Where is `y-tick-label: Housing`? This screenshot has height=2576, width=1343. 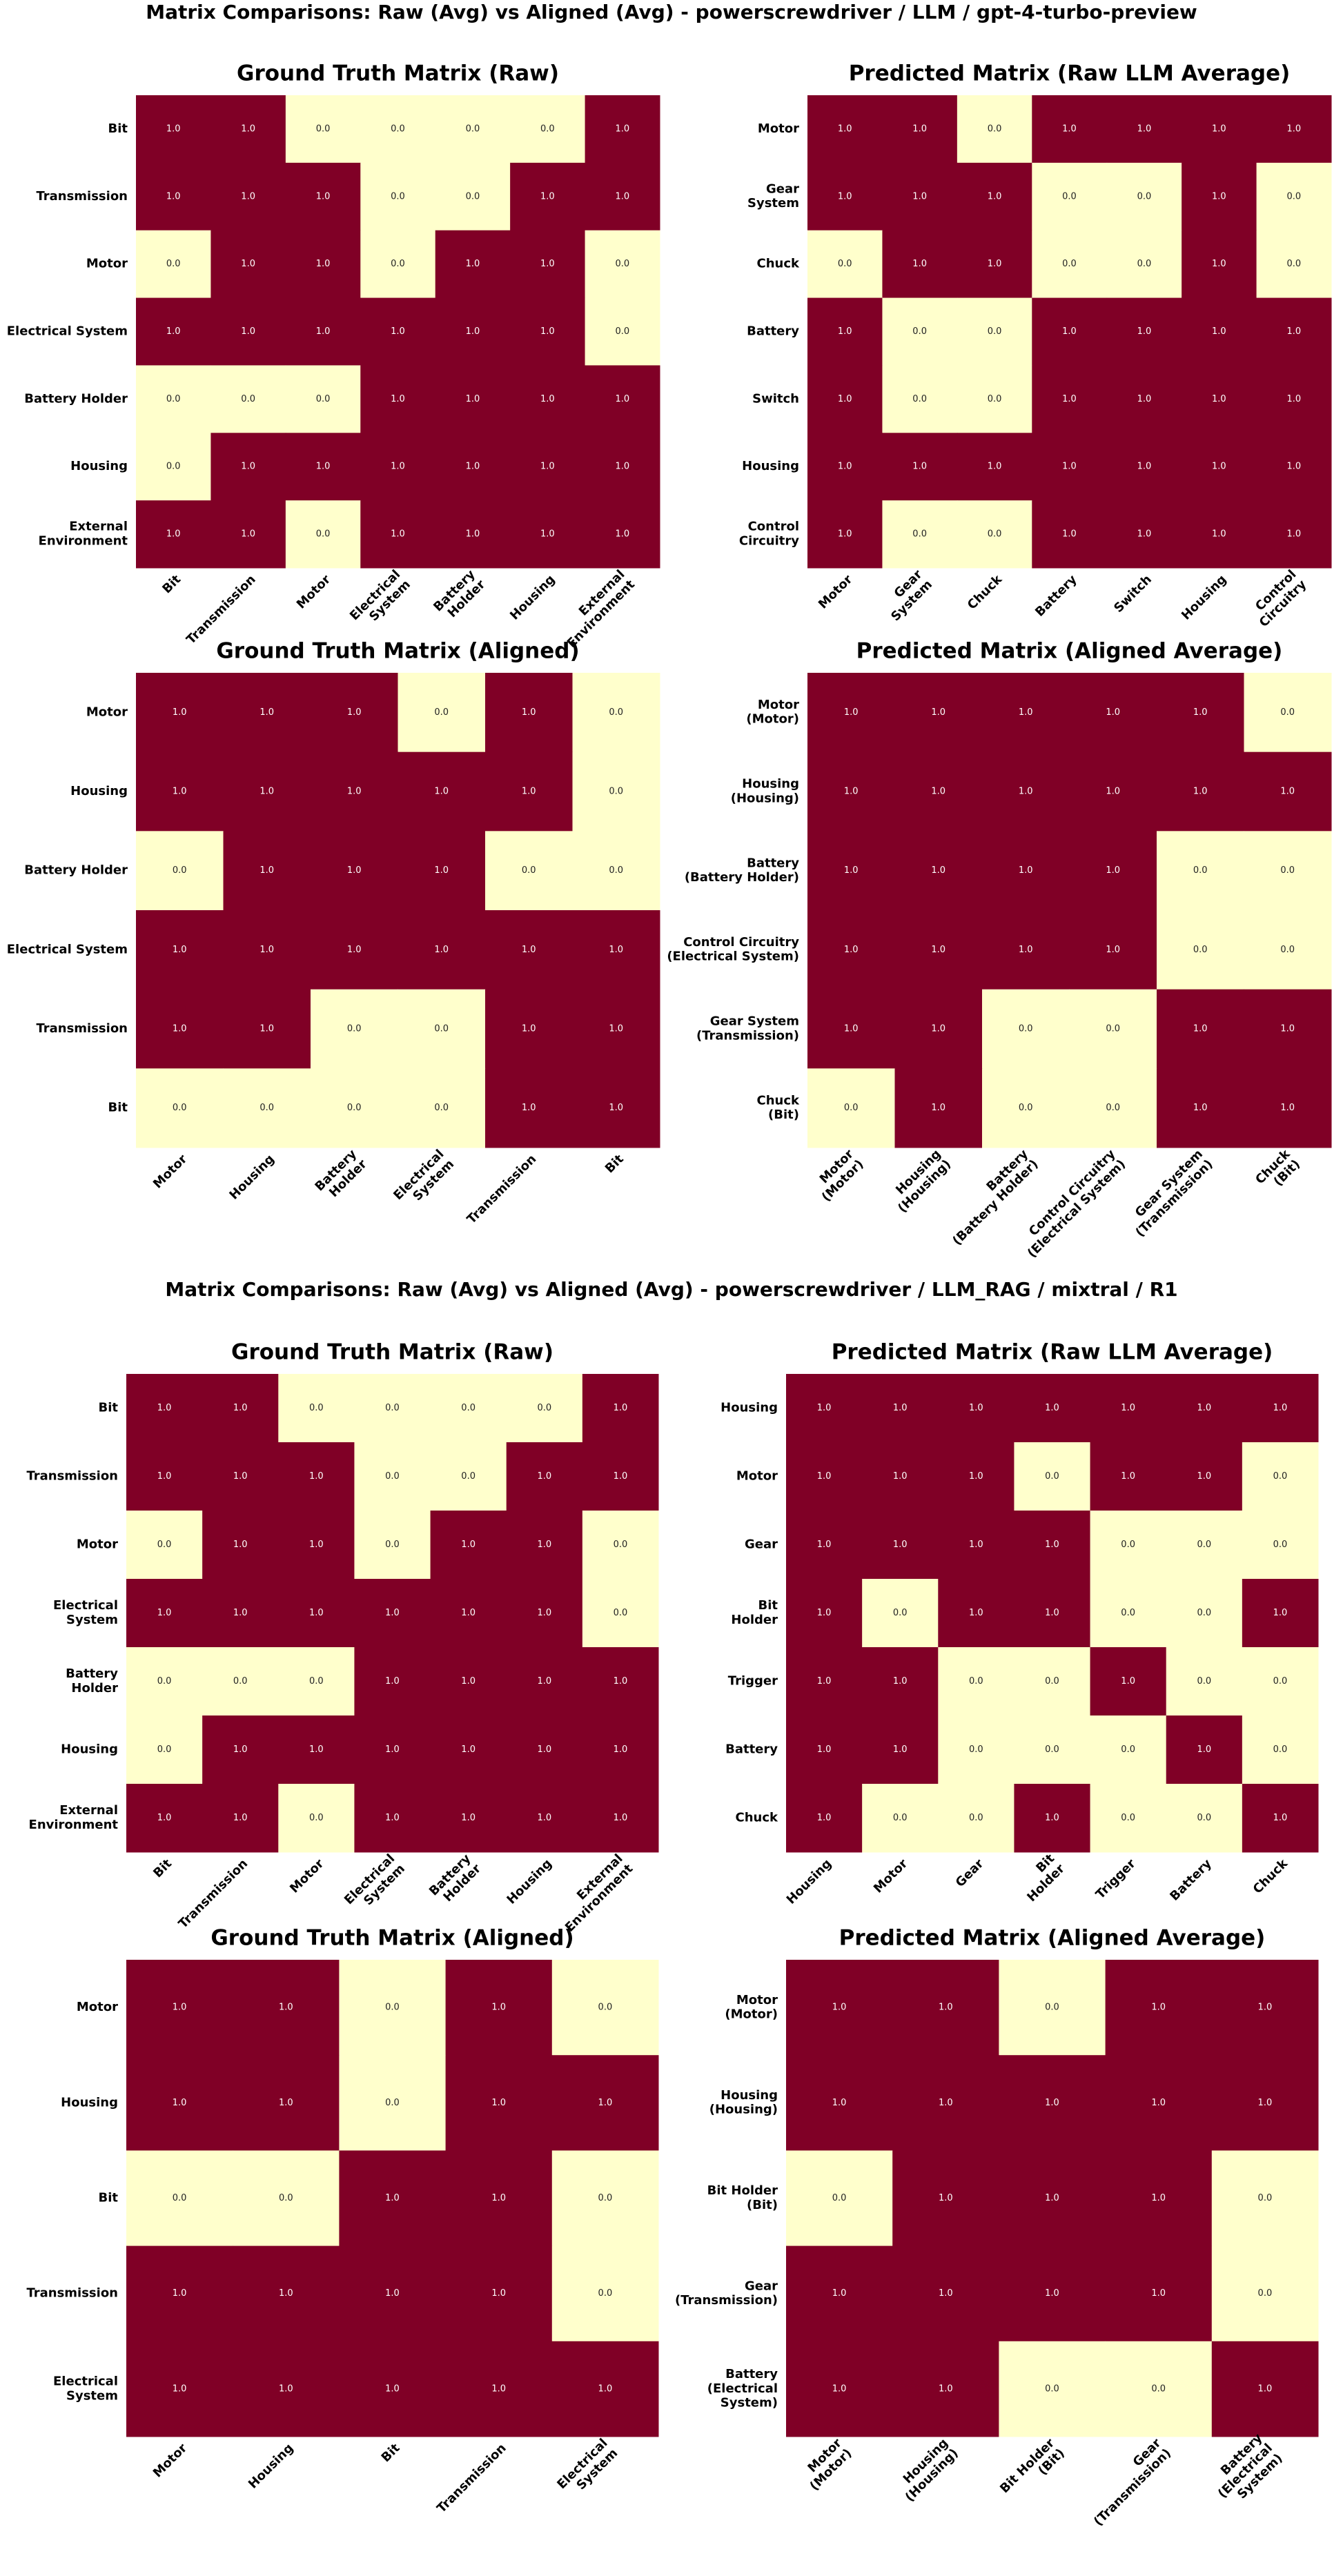 y-tick-label: Housing is located at coordinates (99, 791).